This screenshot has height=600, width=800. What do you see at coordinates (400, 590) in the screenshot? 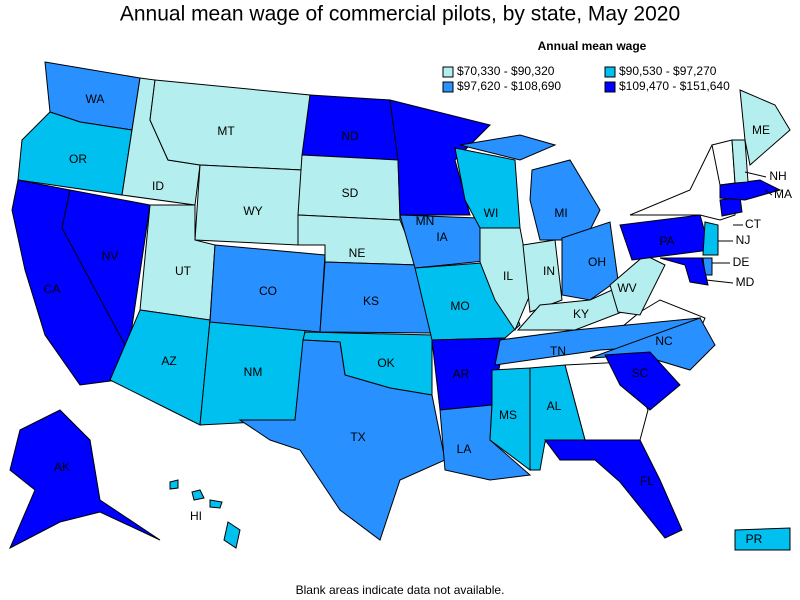
I see `footnote: Blank areas indicate data not available.` at bounding box center [400, 590].